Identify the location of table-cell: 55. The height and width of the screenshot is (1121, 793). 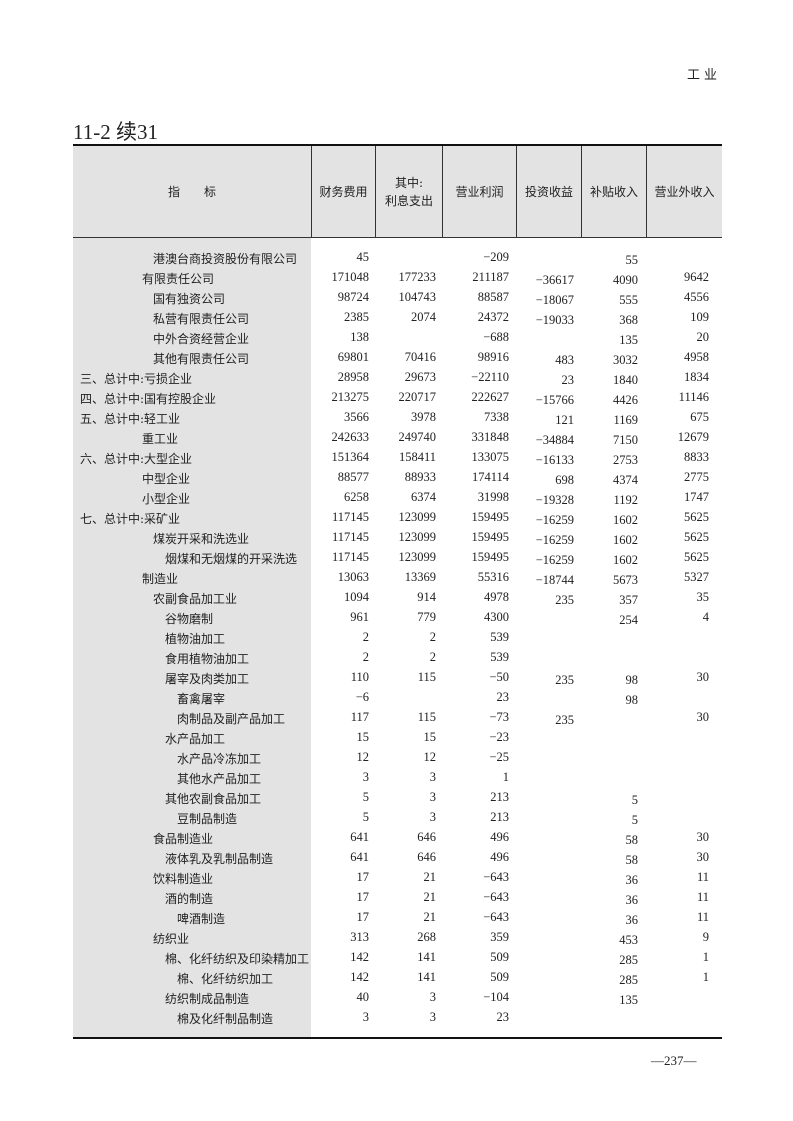
(632, 260).